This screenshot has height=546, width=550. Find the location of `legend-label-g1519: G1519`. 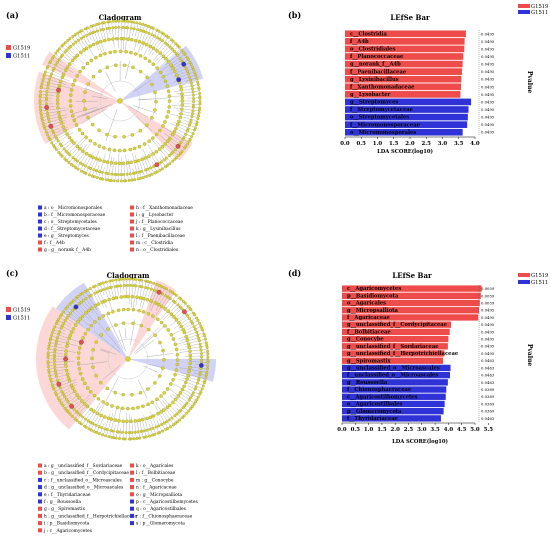

legend-label-g1519: G1519 is located at coordinates (539, 7).